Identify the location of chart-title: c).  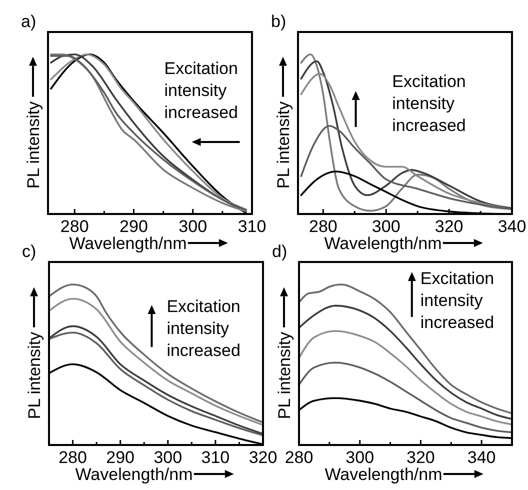
(29, 251).